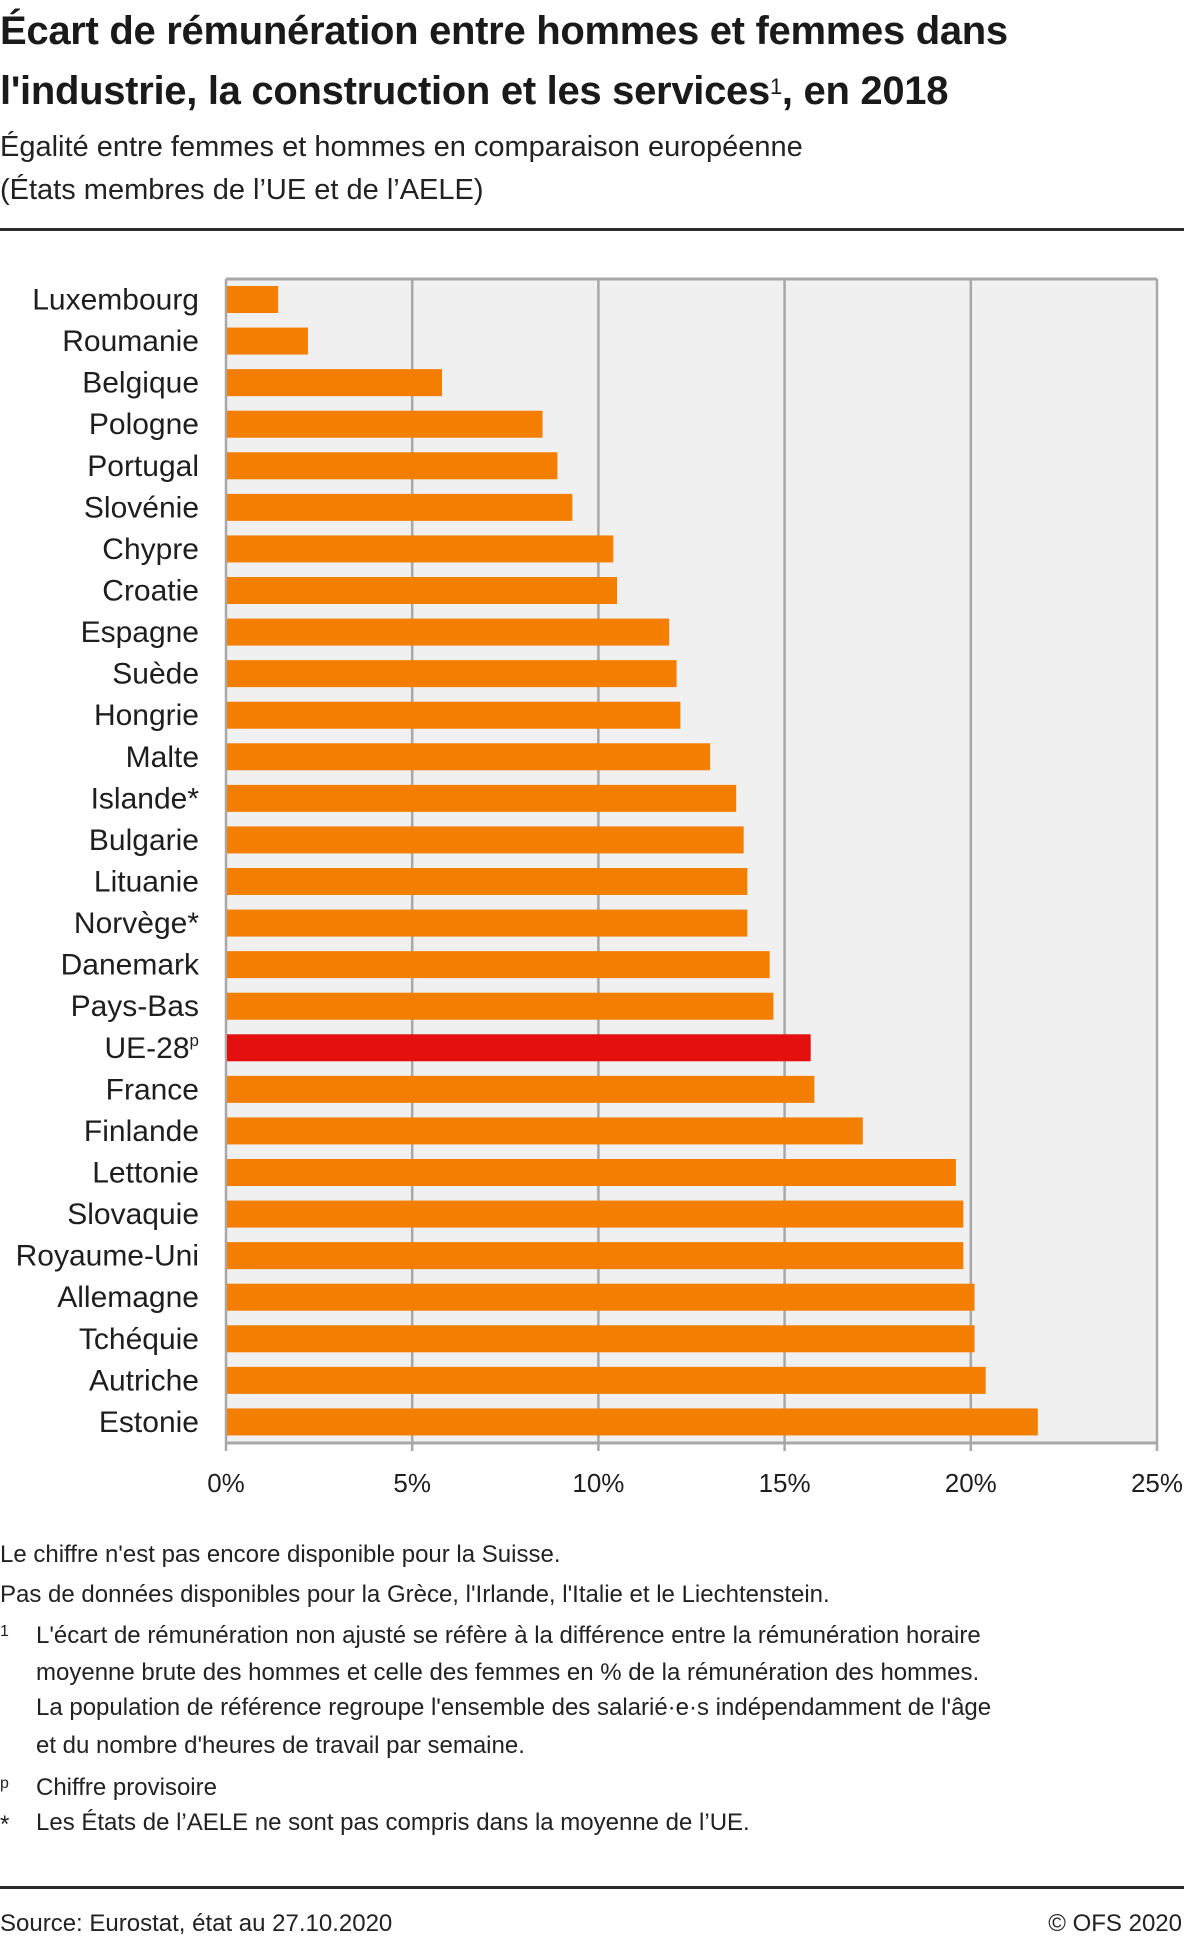 This screenshot has height=1944, width=1184. What do you see at coordinates (146, 882) in the screenshot?
I see `category-label: Lituanie` at bounding box center [146, 882].